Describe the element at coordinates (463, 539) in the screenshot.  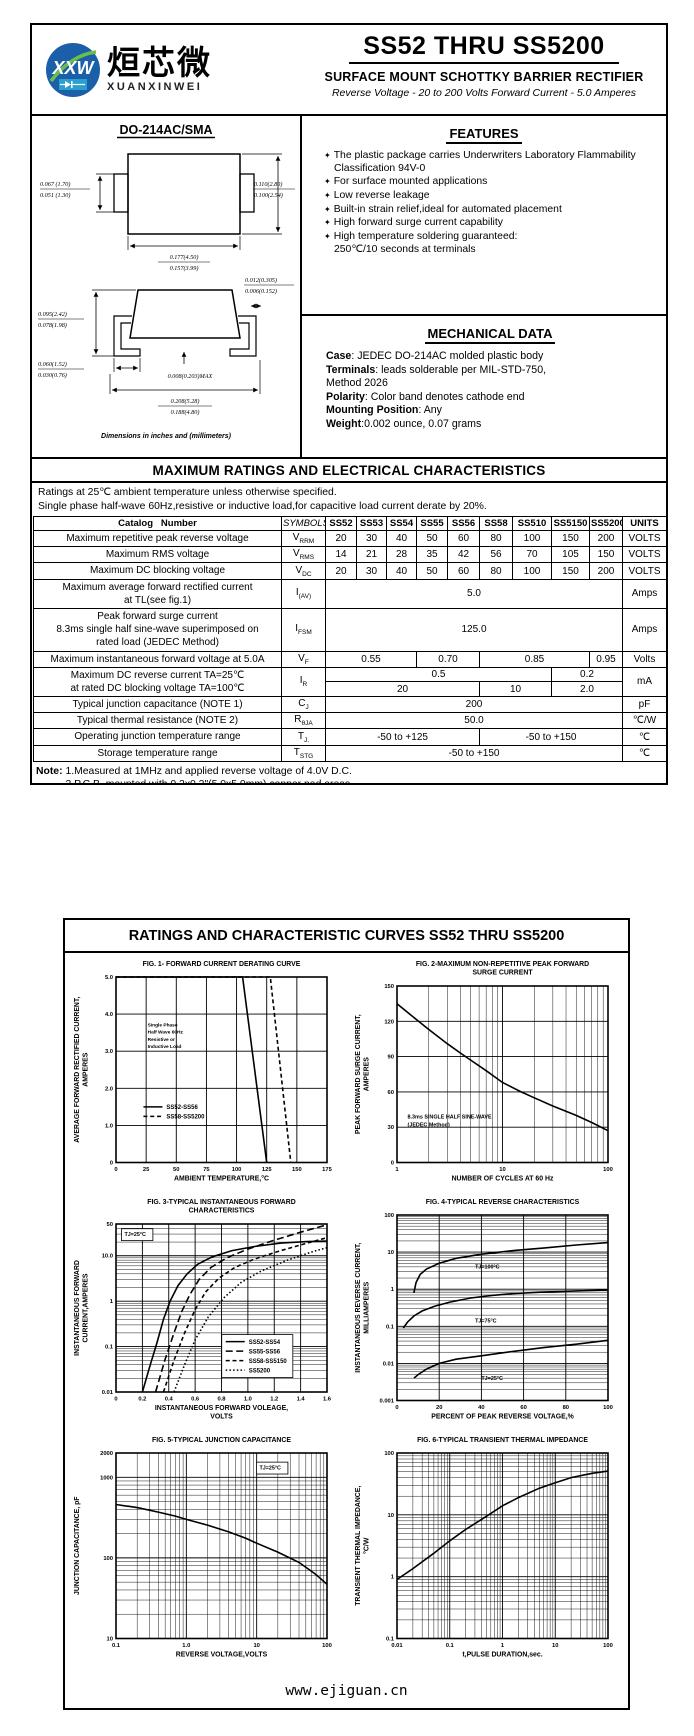
I see `value-cell: 60` at that location.